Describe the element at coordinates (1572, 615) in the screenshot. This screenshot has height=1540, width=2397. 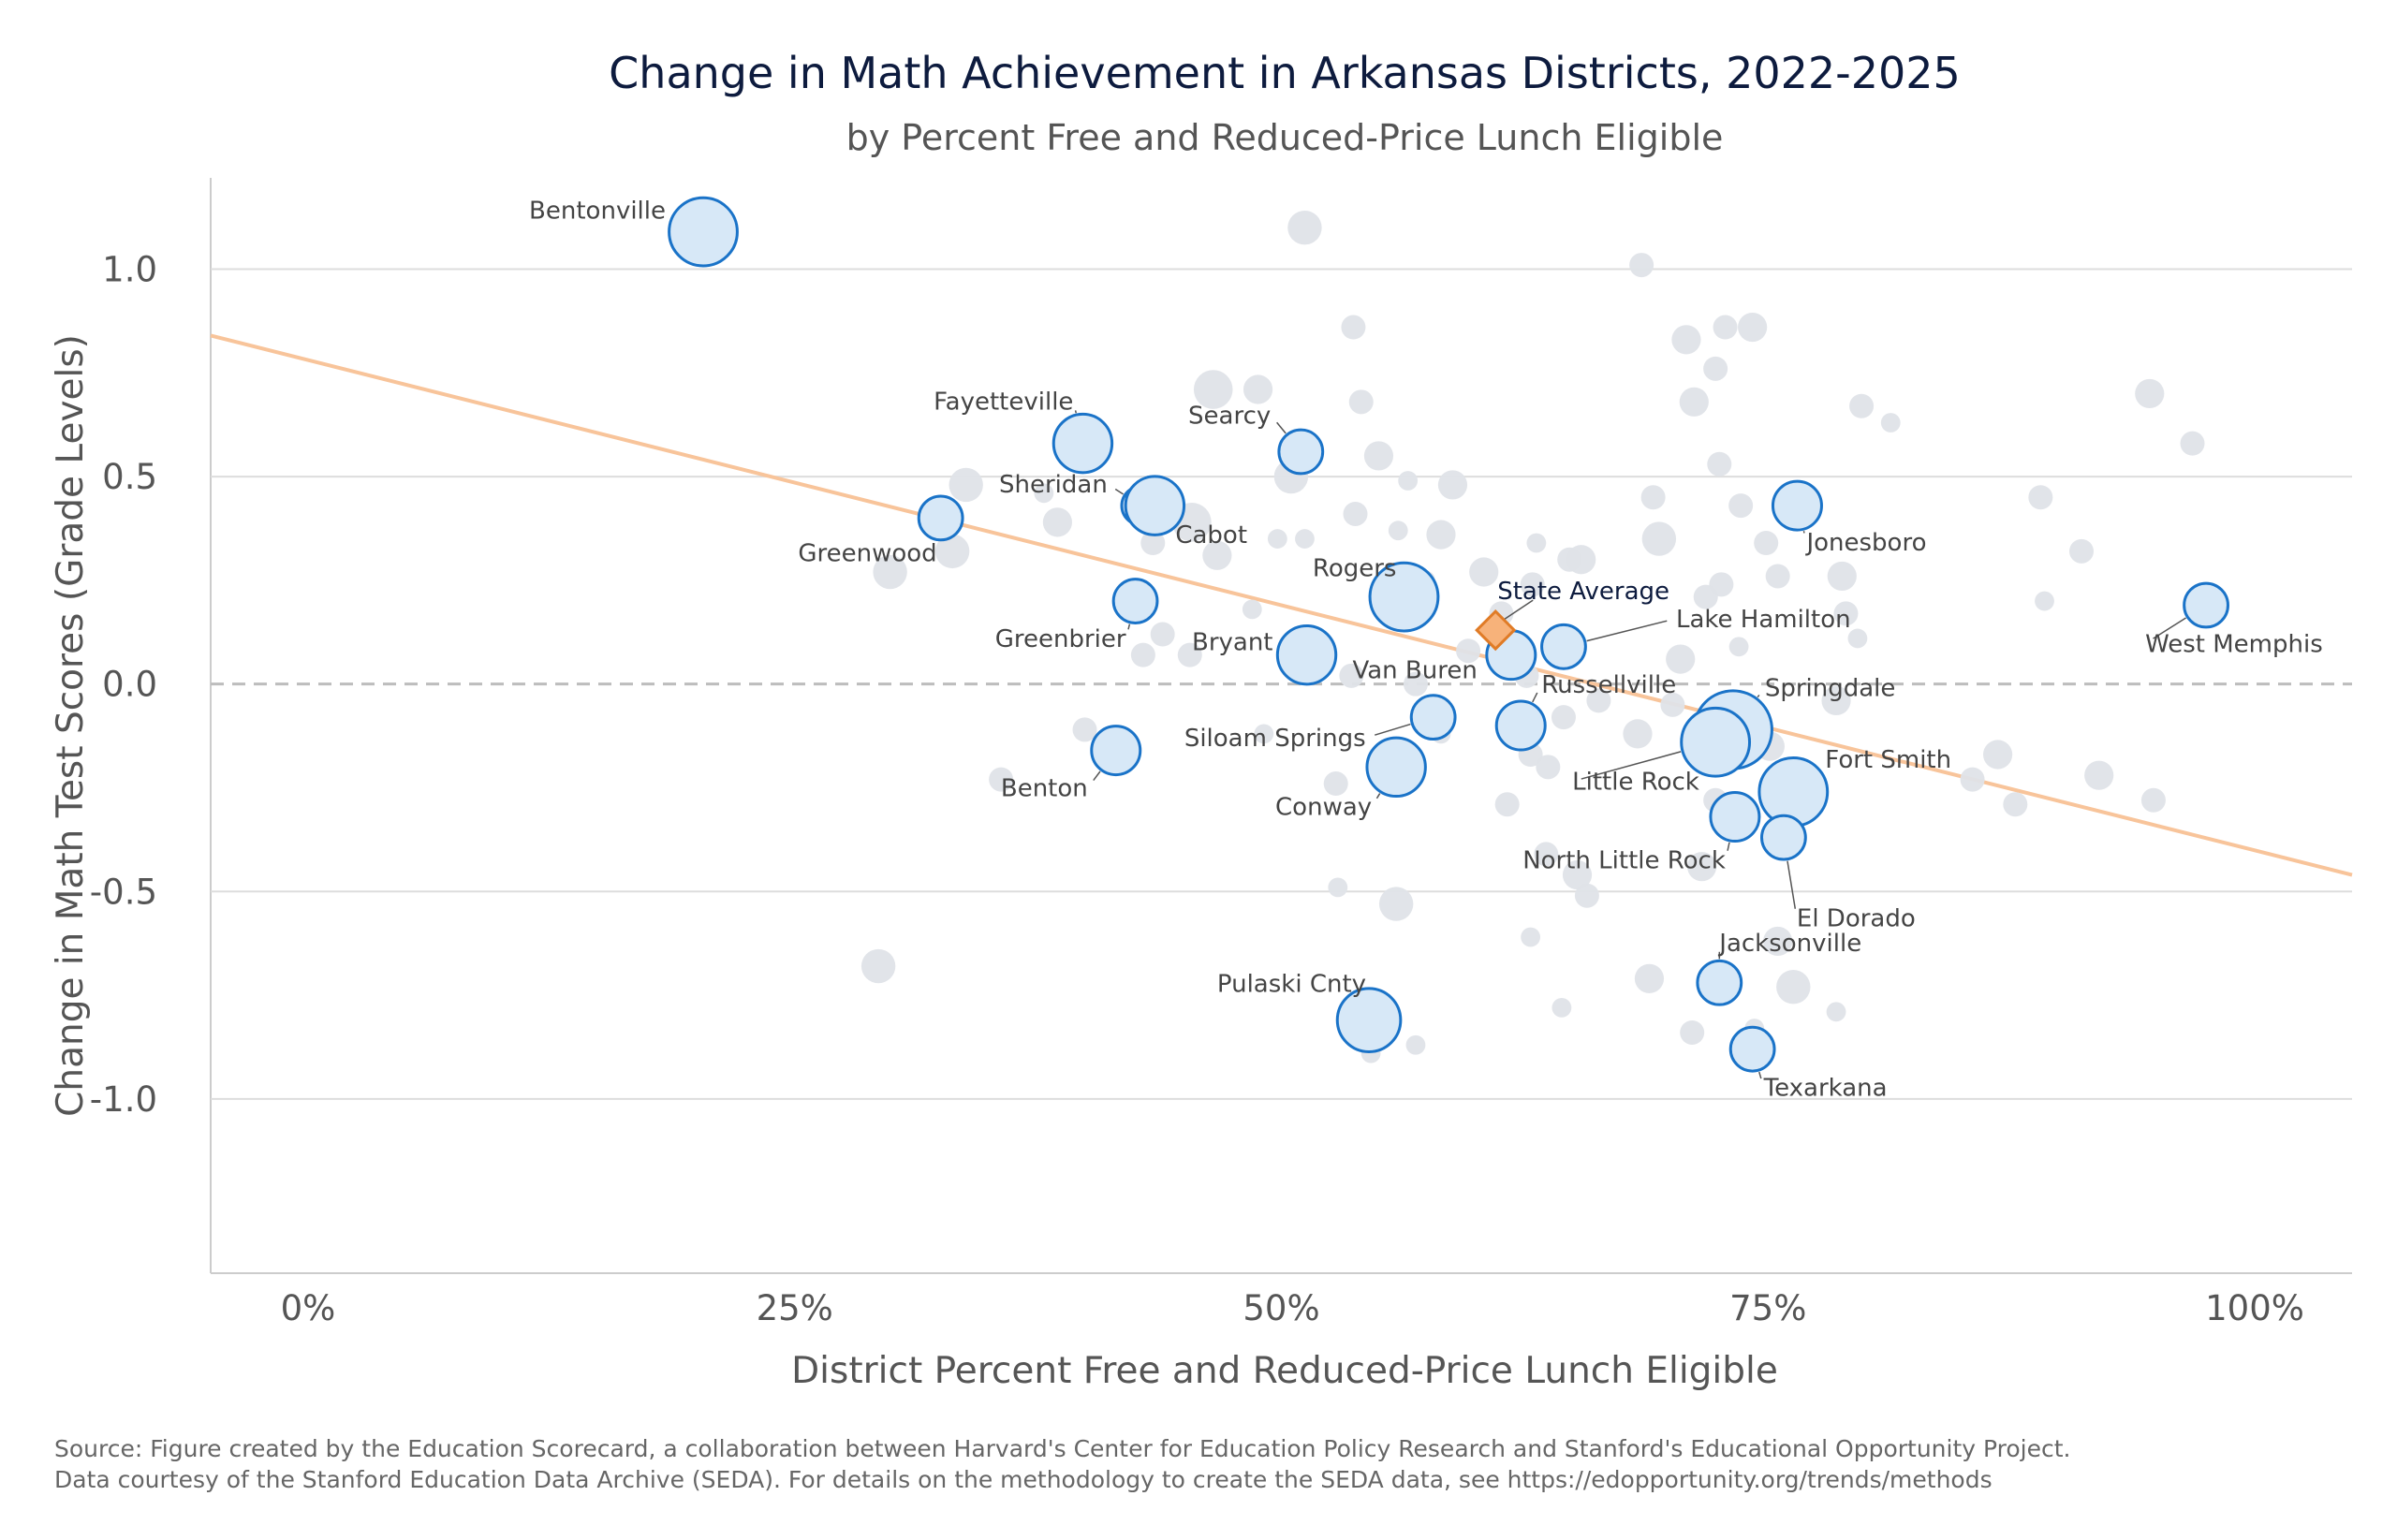
I see `state-average: State Average` at that location.